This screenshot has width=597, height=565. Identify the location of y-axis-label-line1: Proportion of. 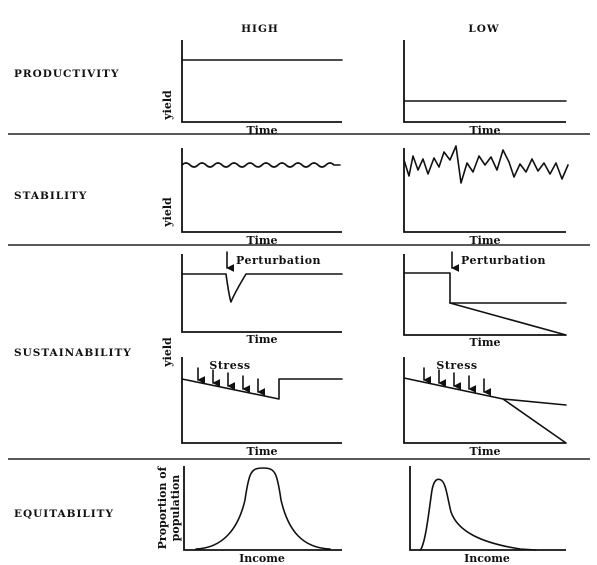
(162, 507).